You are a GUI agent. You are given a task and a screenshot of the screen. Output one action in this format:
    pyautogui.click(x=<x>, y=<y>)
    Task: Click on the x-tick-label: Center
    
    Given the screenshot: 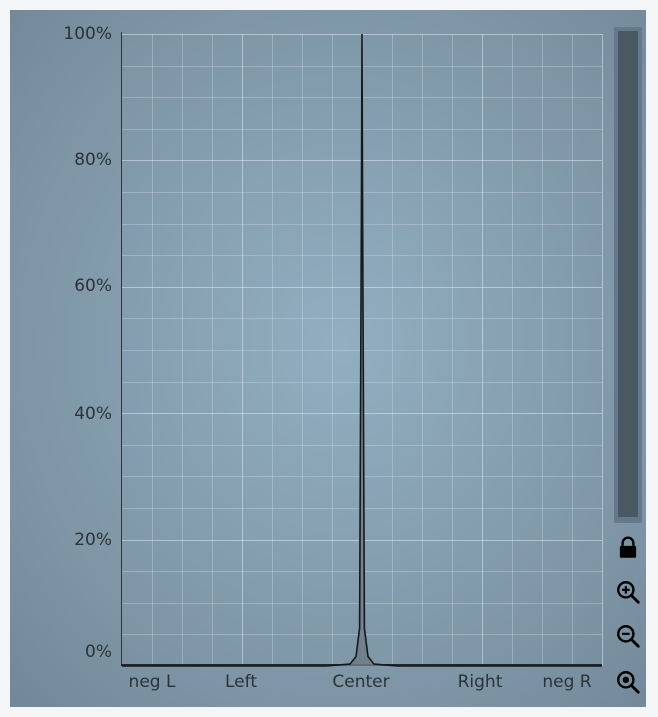 What is the action you would take?
    pyautogui.click(x=361, y=682)
    